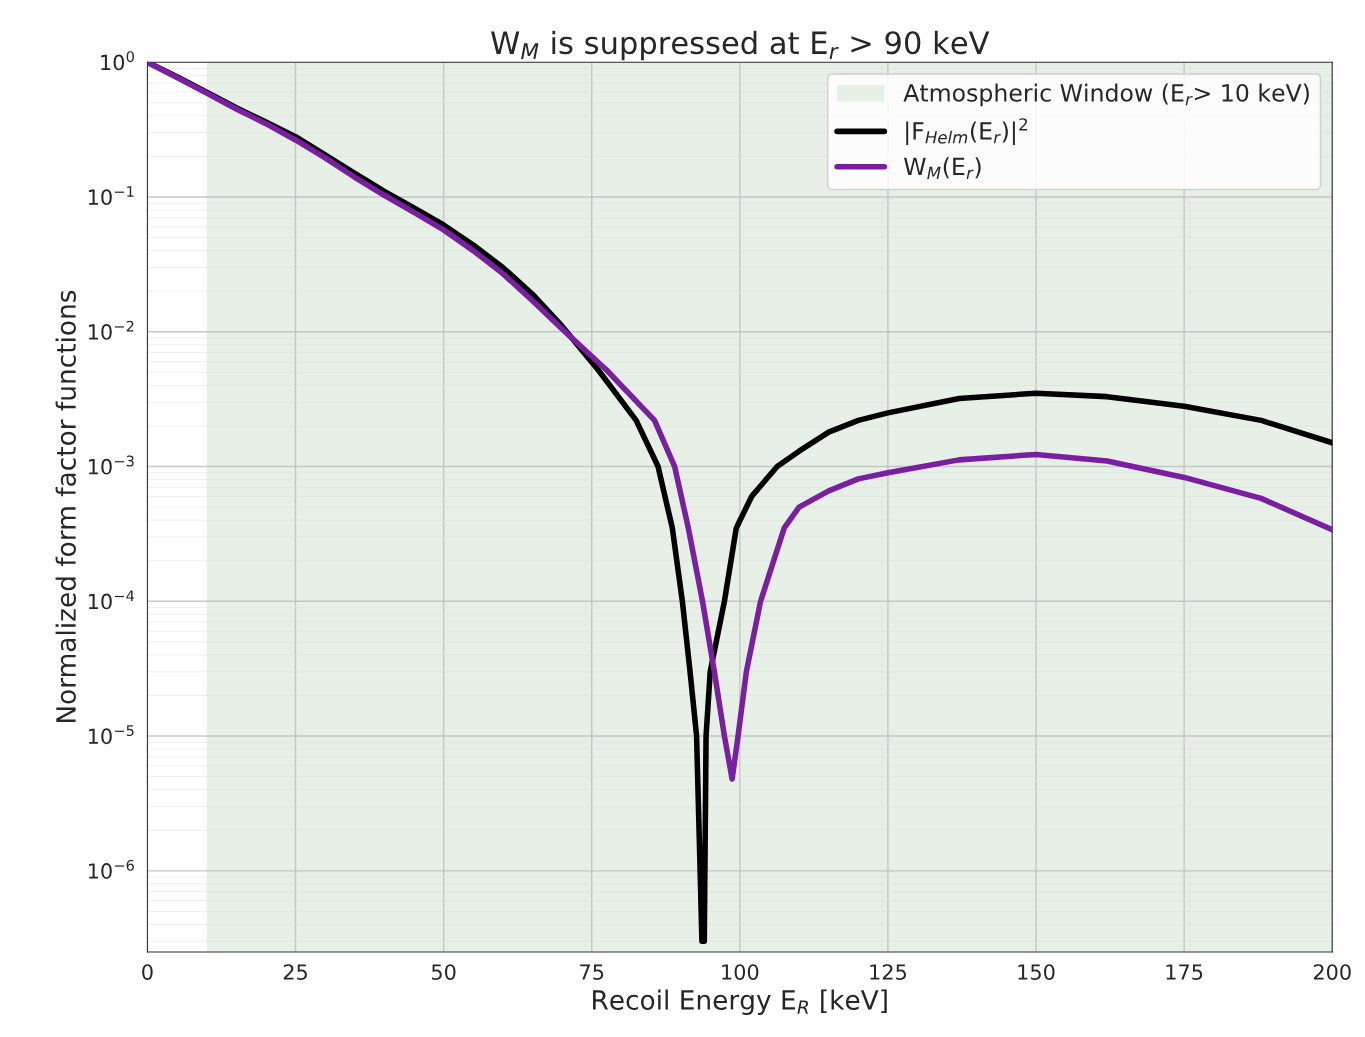  Describe the element at coordinates (111, 600) in the screenshot. I see `y-tick-label: 10$^{−4}$` at that location.